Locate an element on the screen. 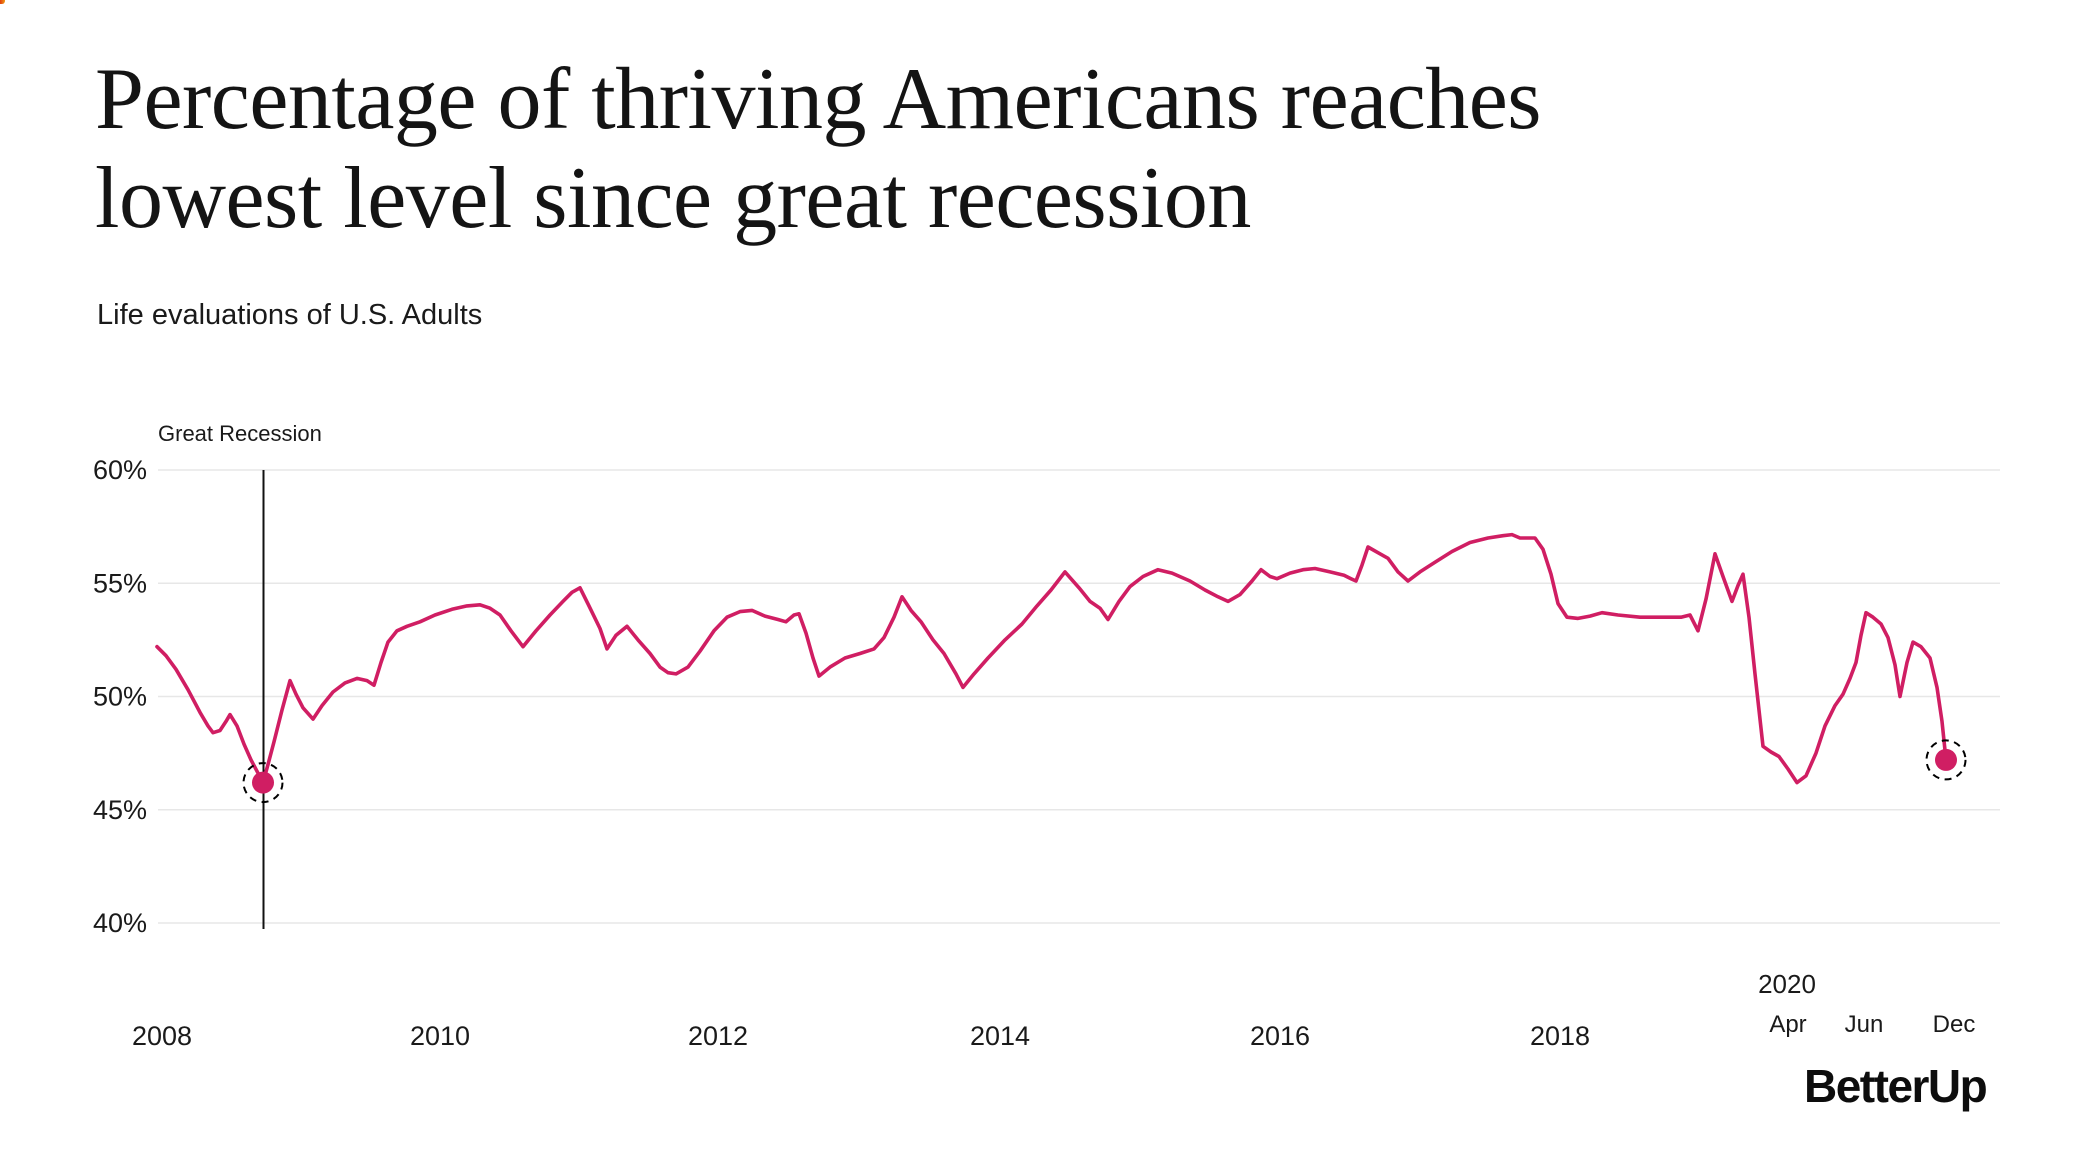 The height and width of the screenshot is (1156, 2084). y-axis-label-50%: 50% is located at coordinates (120, 697).